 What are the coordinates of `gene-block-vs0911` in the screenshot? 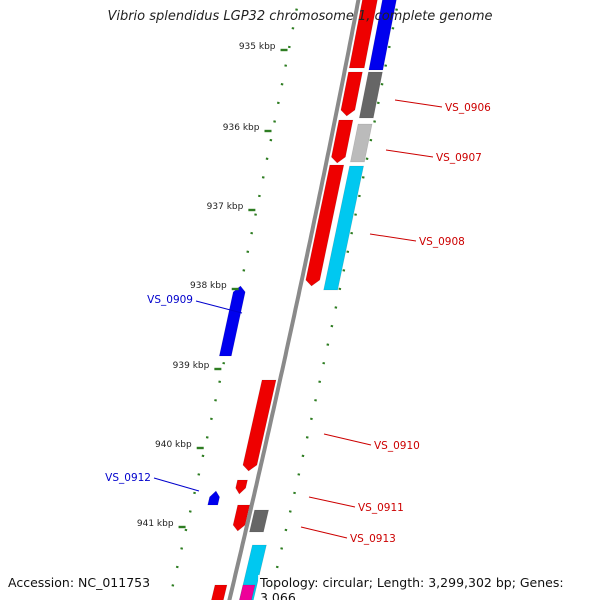 It's located at (241, 487).